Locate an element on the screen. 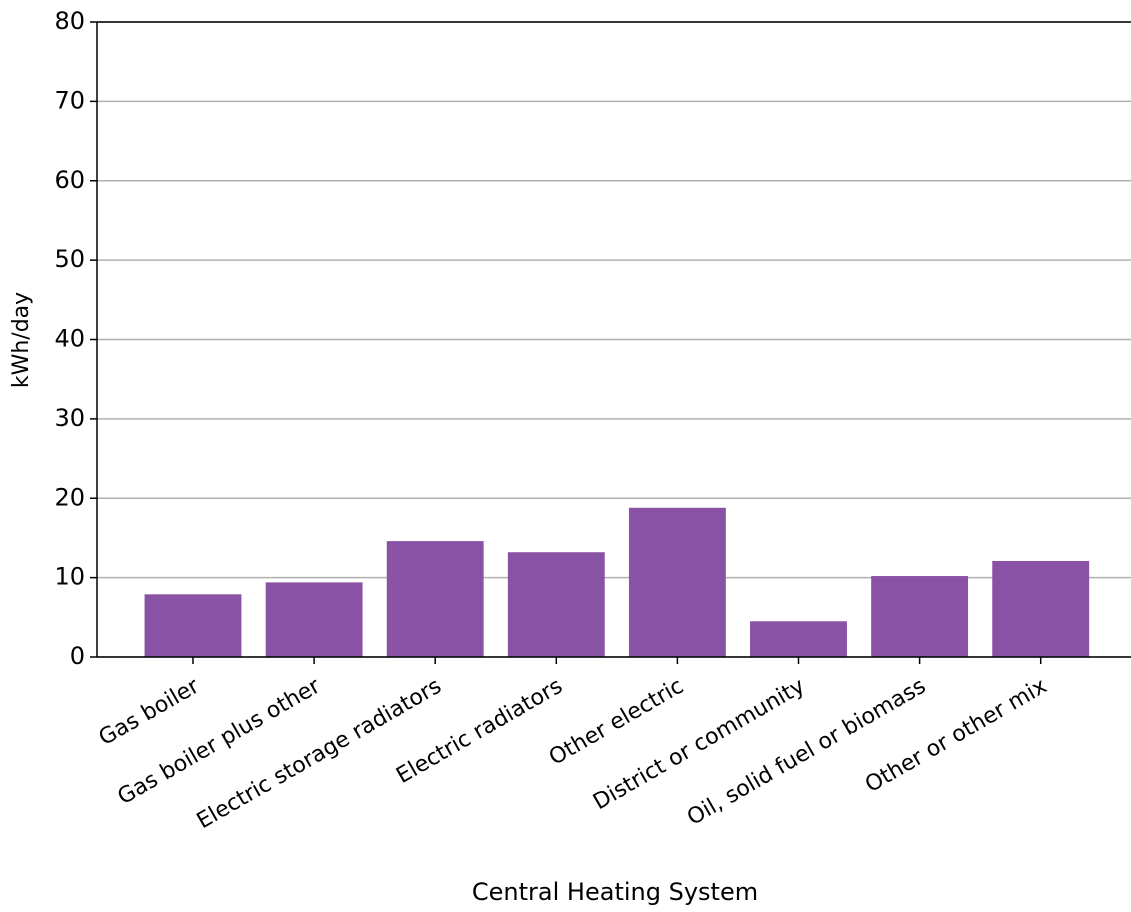  x-tick-label: Oil, solid fuel or biomass is located at coordinates (806, 752).